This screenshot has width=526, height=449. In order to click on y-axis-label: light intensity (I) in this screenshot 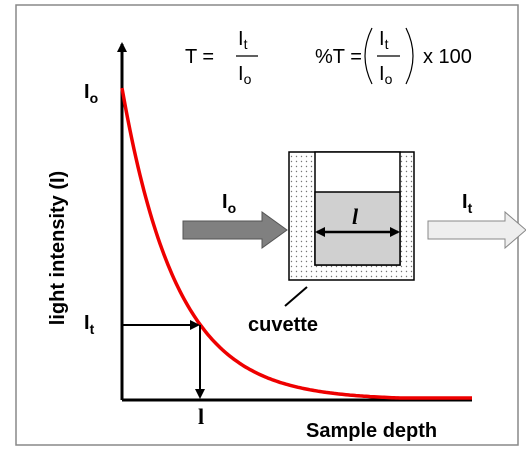, I will do `click(58, 248)`.